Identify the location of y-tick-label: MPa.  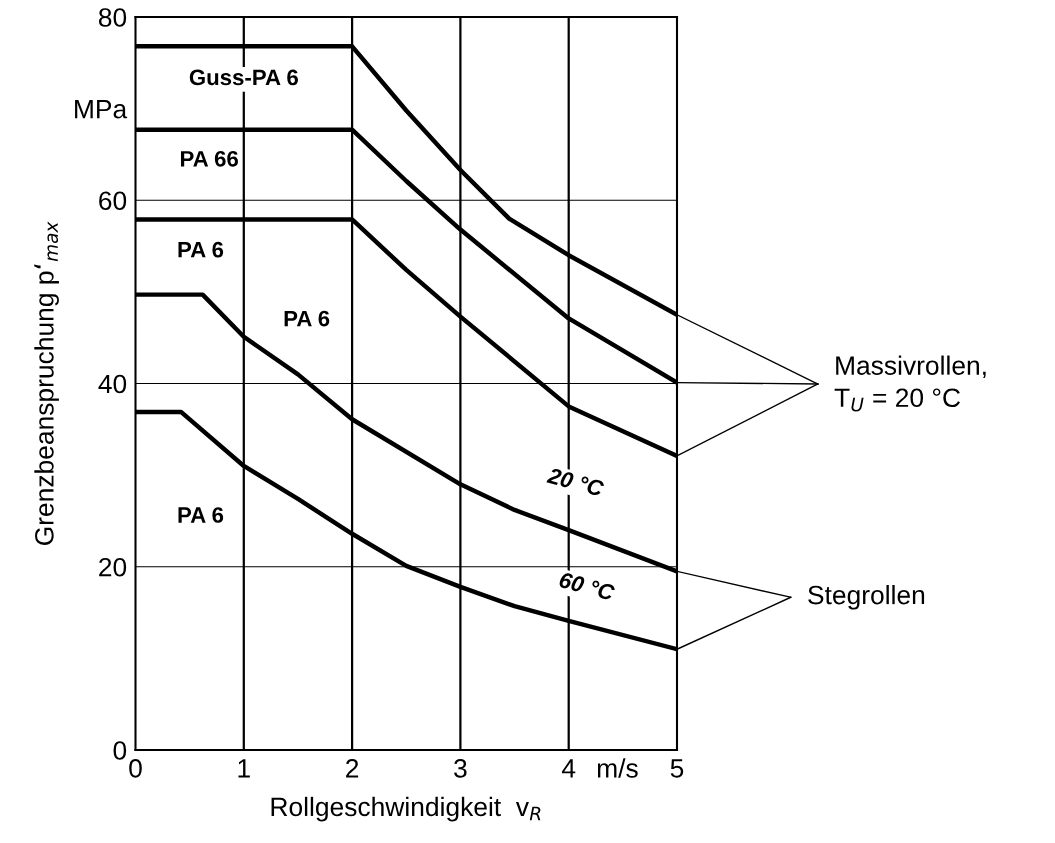
(101, 109).